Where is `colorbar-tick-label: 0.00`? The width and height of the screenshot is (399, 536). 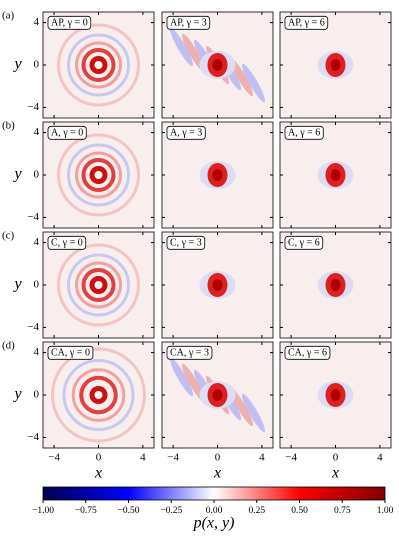 colorbar-tick-label: 0.00 is located at coordinates (214, 511).